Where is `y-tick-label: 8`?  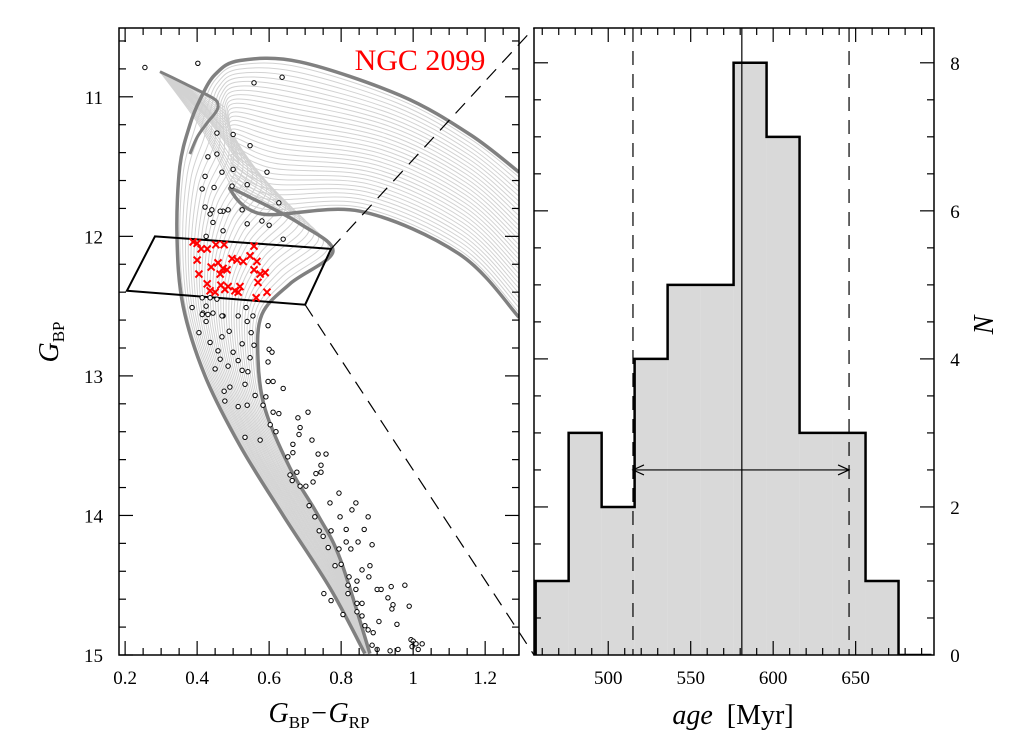 y-tick-label: 8 is located at coordinates (955, 64).